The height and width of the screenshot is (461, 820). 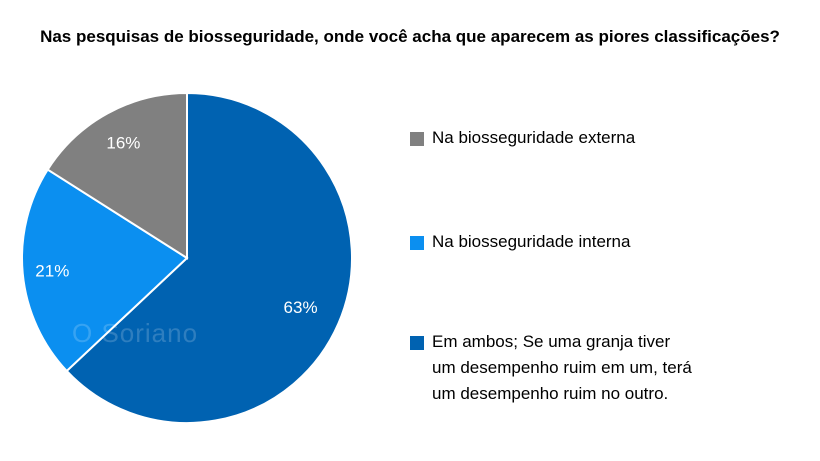 What do you see at coordinates (417, 343) in the screenshot?
I see `legend-swatch-ambos` at bounding box center [417, 343].